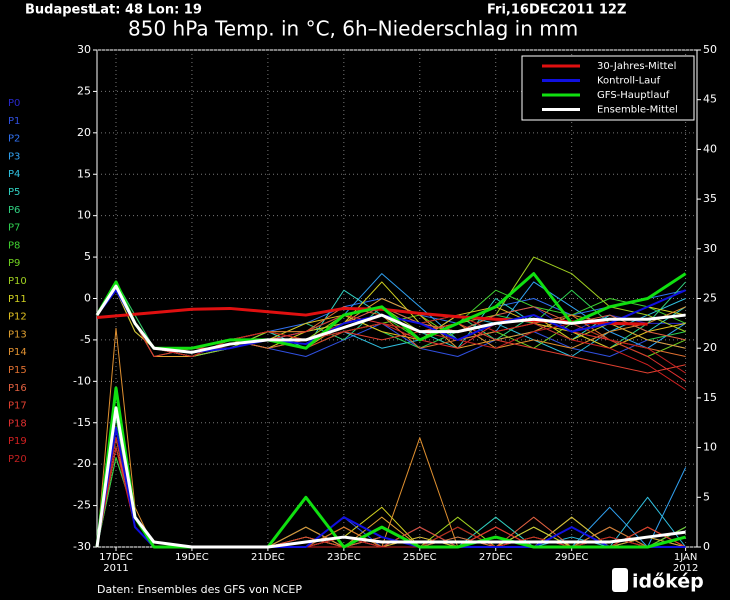 This screenshot has width=730, height=600. I want to click on member-legend: P0, so click(14, 103).